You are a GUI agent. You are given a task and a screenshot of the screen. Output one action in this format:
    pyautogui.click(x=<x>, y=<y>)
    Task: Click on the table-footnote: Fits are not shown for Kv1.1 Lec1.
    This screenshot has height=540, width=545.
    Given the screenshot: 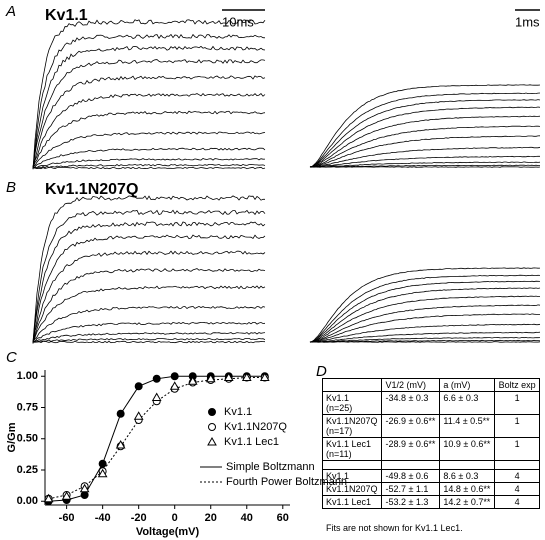 What is the action you would take?
    pyautogui.click(x=394, y=528)
    